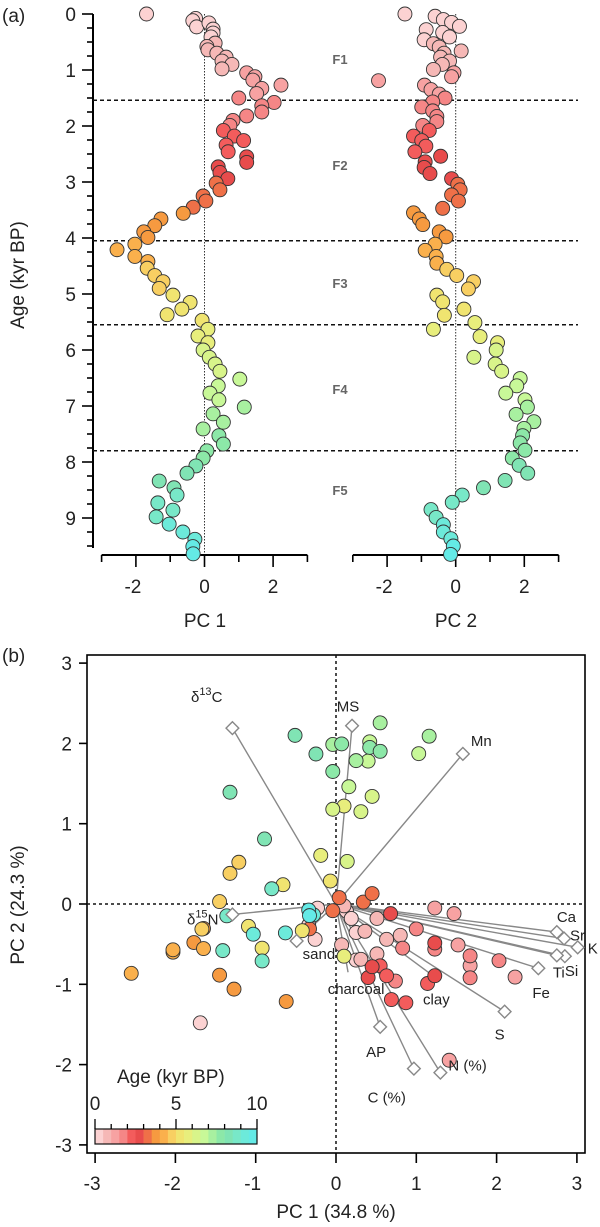 The image size is (600, 1227). I want to click on y-tick-label: -2, so click(63, 1066).